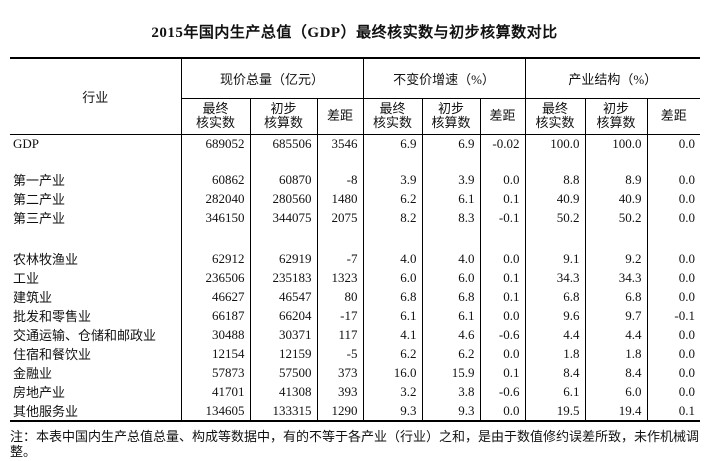 This screenshot has width=708, height=461. What do you see at coordinates (33, 373) in the screenshot?
I see `row-label: 金融业` at bounding box center [33, 373].